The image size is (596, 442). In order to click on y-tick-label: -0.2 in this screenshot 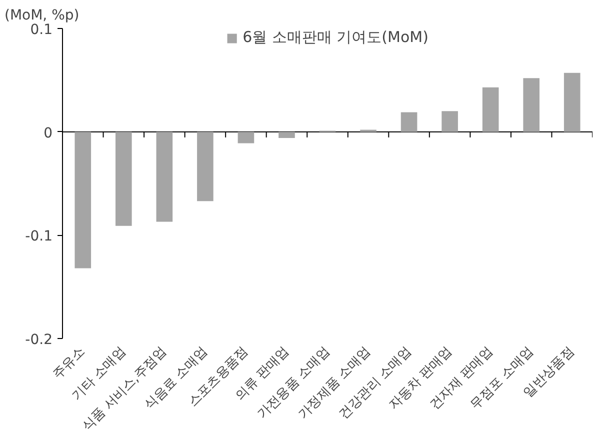, I will do `click(39, 340)`.